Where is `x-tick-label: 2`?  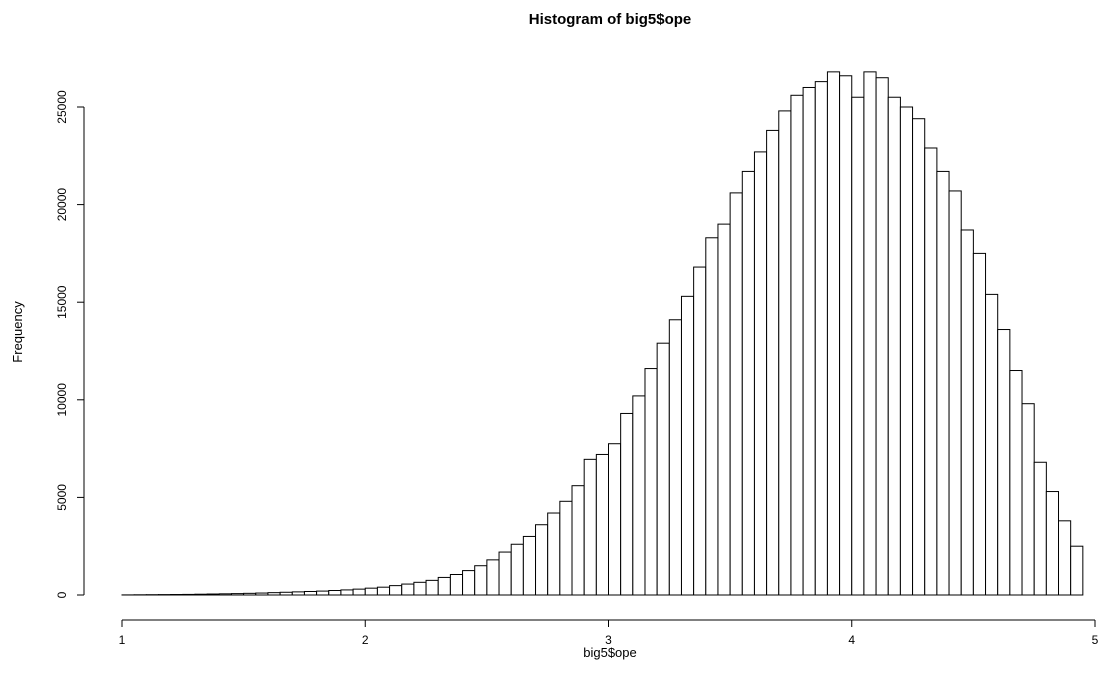
x-tick-label: 2 is located at coordinates (365, 640).